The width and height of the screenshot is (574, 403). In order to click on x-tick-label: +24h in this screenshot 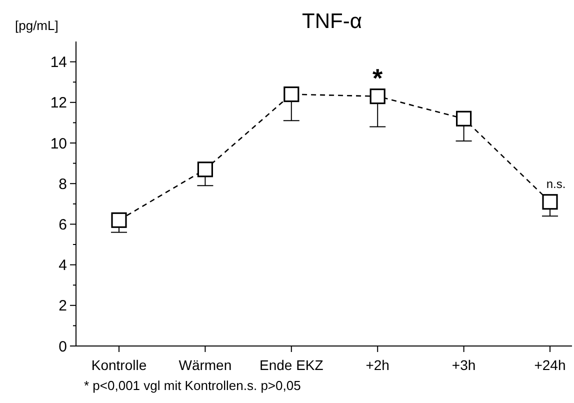, I will do `click(550, 365)`.